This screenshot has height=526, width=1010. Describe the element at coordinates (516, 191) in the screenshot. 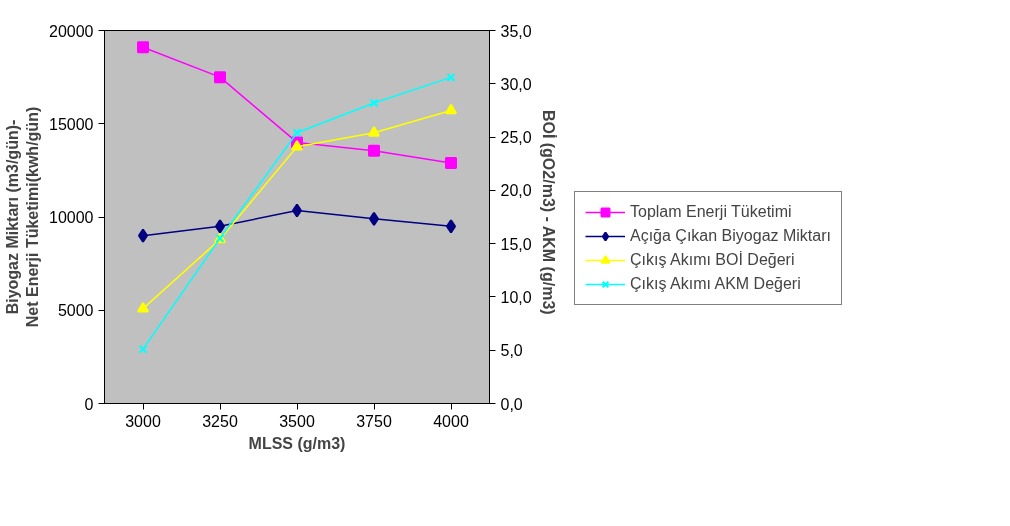

I see `y2-tick-label: 20,0` at that location.